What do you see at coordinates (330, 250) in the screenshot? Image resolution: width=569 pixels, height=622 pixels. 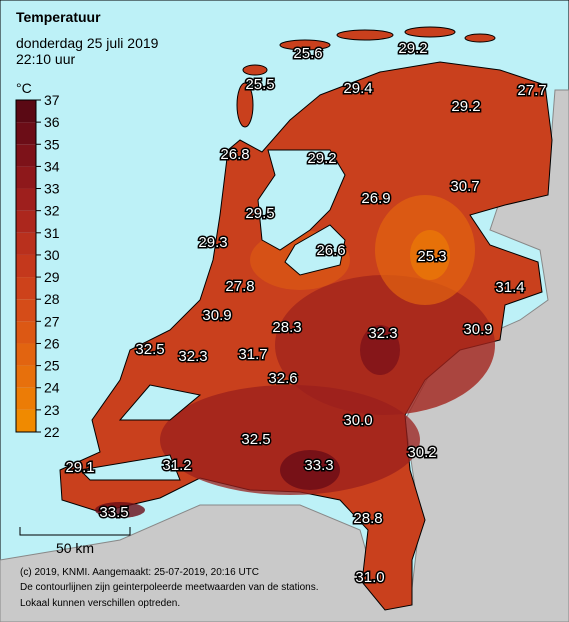 I see `station-value: 26.6` at bounding box center [330, 250].